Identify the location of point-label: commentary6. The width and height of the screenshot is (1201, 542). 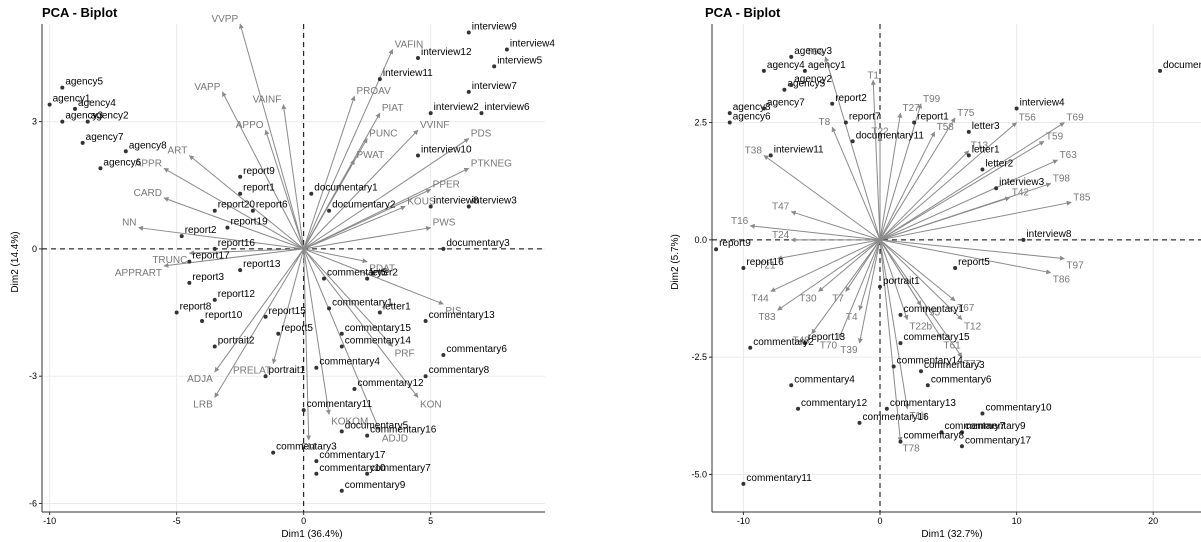
(961, 379).